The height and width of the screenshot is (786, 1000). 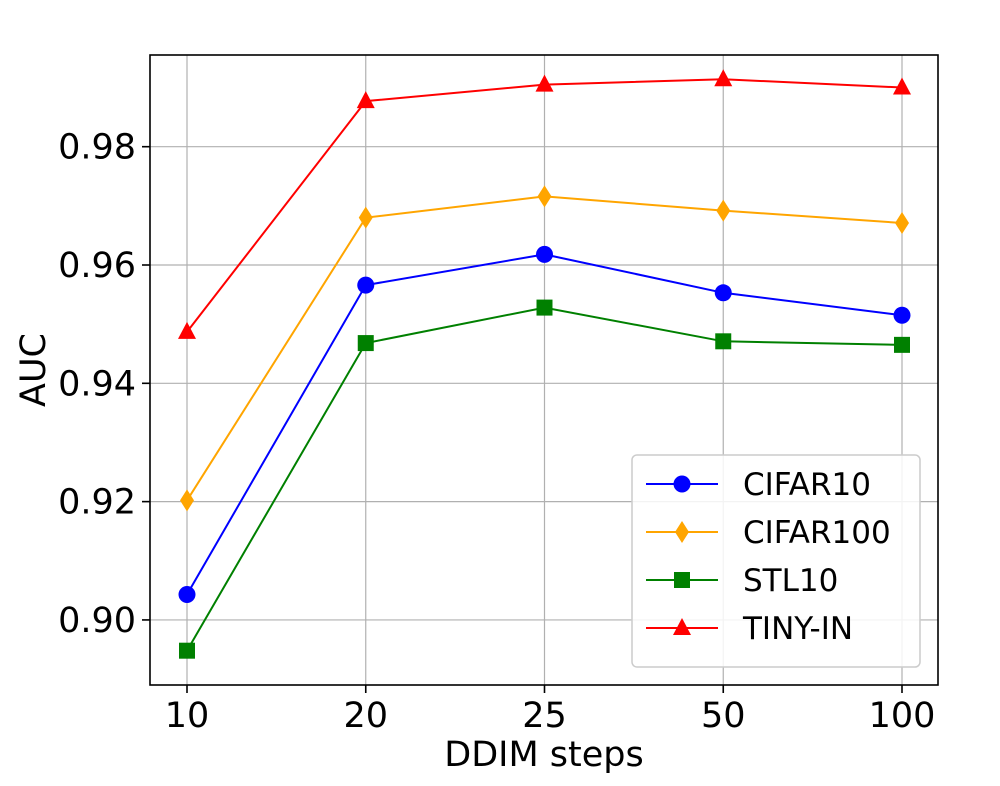 What do you see at coordinates (97, 266) in the screenshot?
I see `y-tick-label: 0.96` at bounding box center [97, 266].